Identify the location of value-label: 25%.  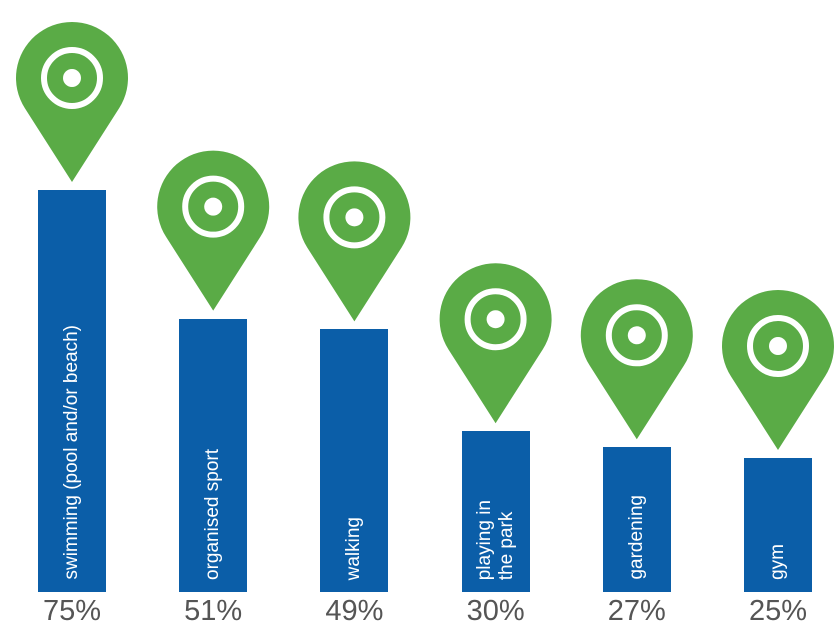
(778, 611).